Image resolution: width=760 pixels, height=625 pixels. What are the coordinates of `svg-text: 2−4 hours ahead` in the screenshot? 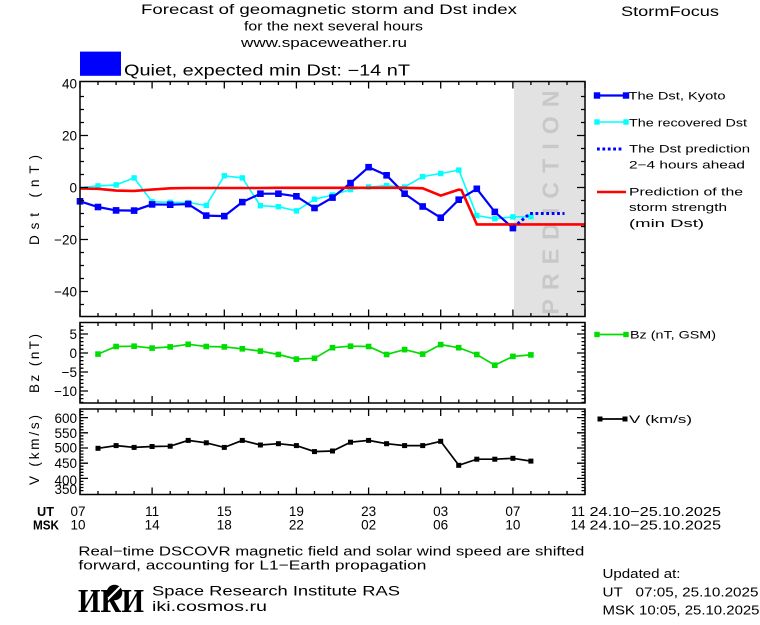 It's located at (687, 166).